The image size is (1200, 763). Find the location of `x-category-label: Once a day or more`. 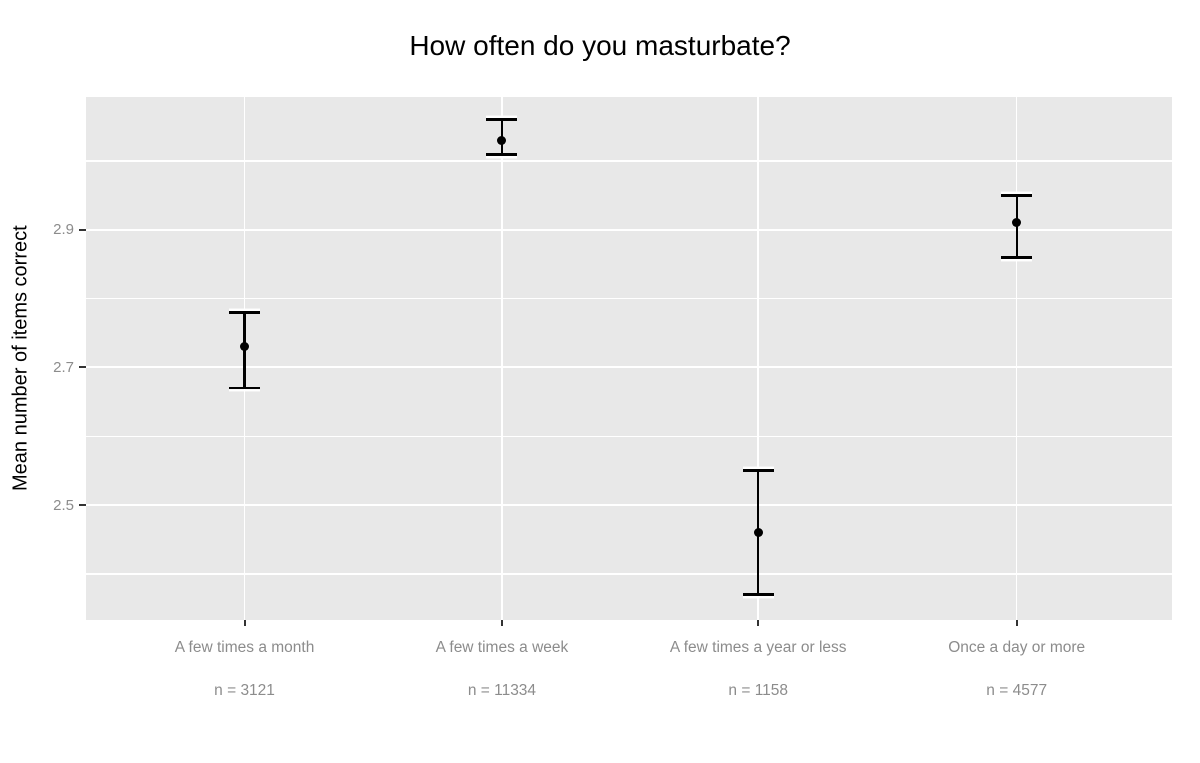

x-category-label: Once a day or more is located at coordinates (1017, 647).